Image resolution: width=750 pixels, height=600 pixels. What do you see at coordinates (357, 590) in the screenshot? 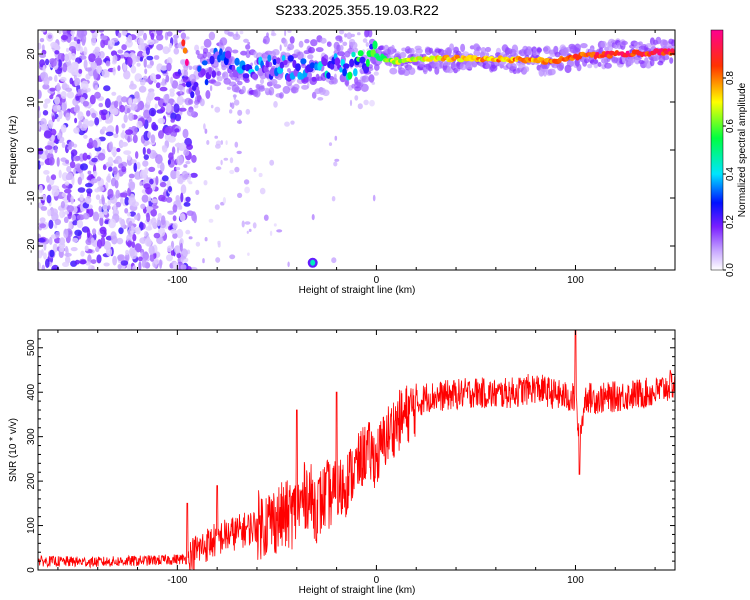
I see `snr-x-label: Height of straight line (km)` at bounding box center [357, 590].